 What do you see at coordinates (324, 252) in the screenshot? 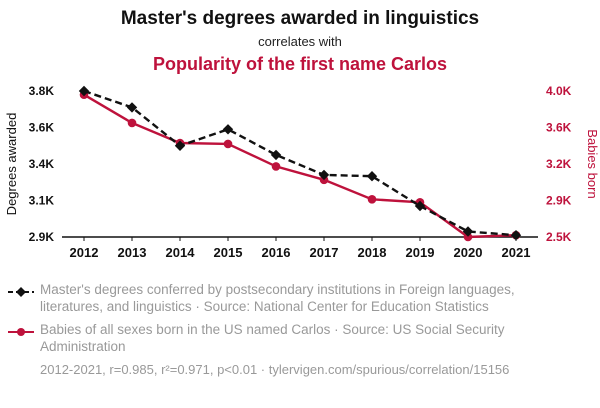
I see `x-tick-label: 2017` at bounding box center [324, 252].